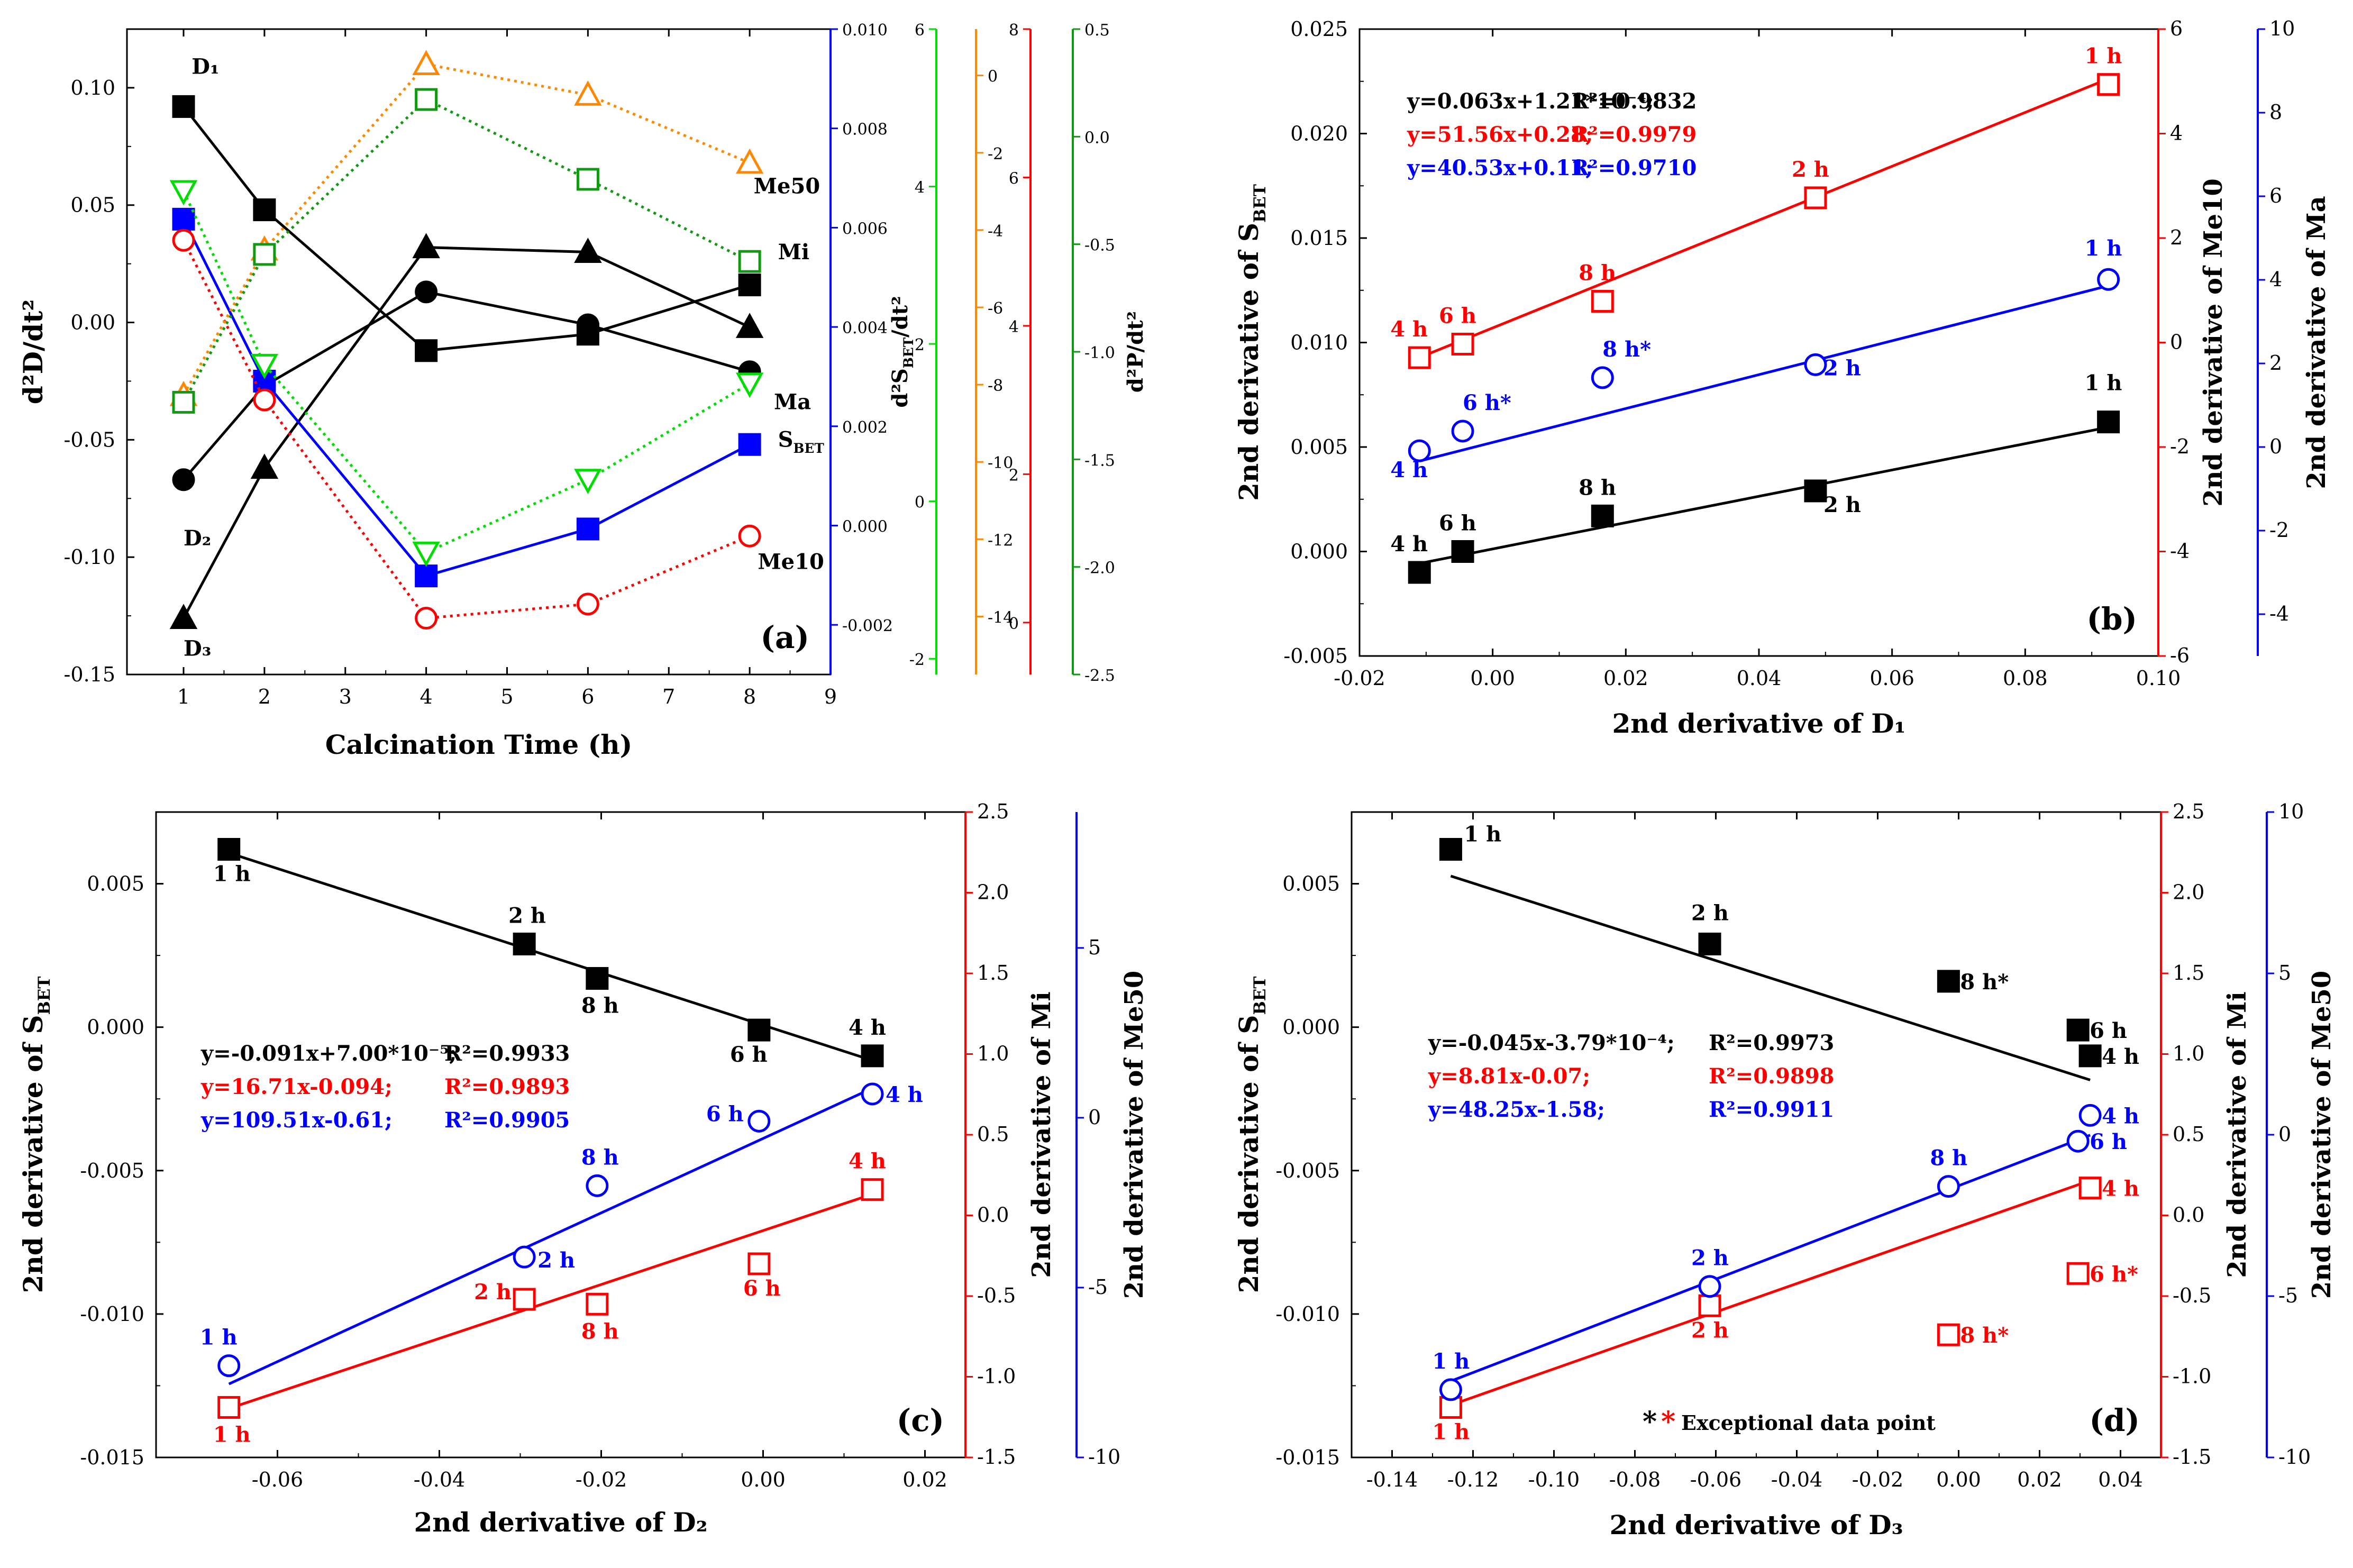  I want to click on right-tick-label: 0.010, so click(865, 30).